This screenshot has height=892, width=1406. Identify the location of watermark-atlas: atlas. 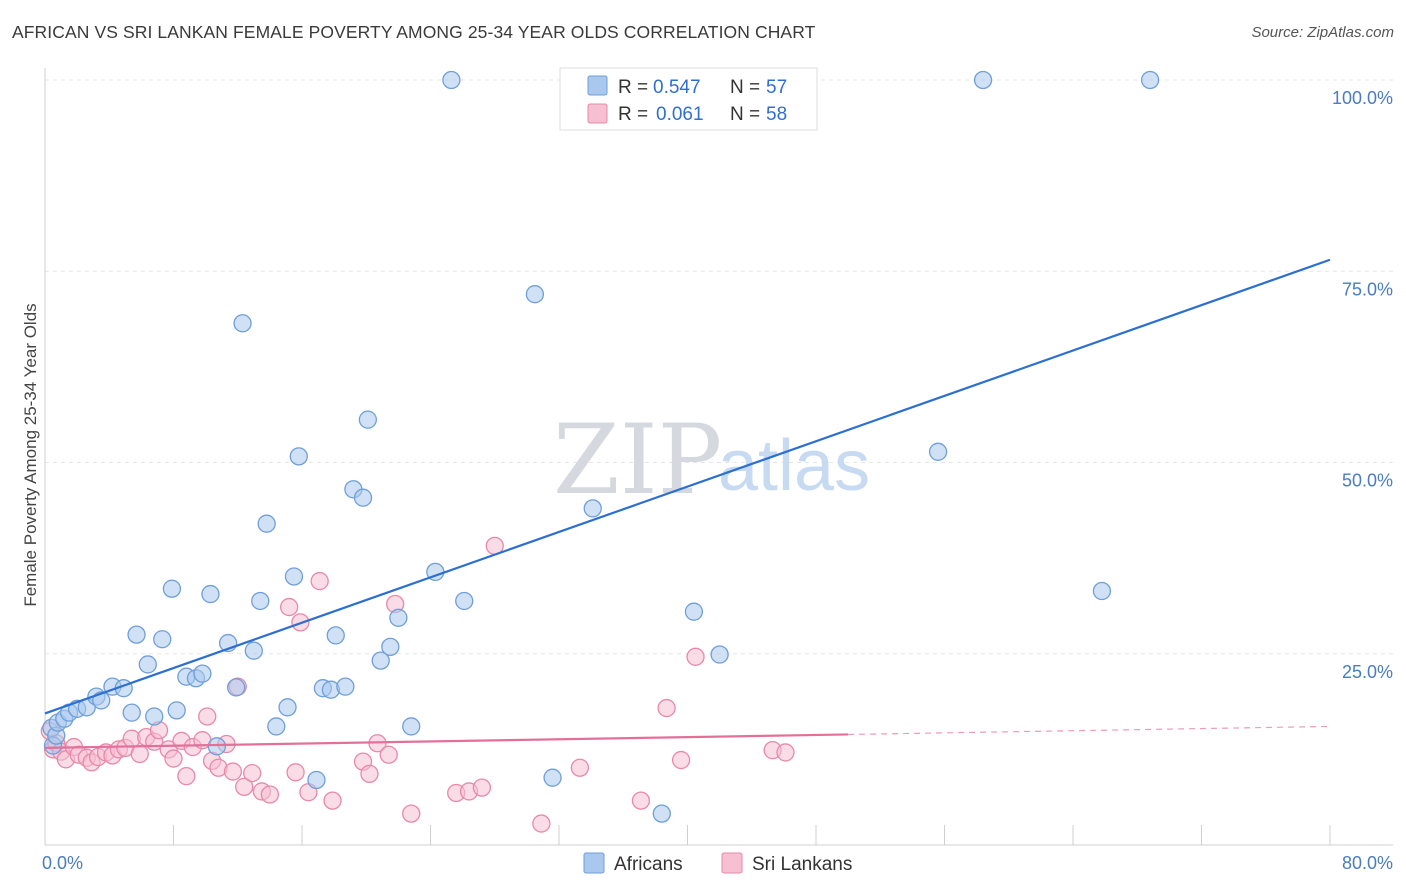
(794, 466).